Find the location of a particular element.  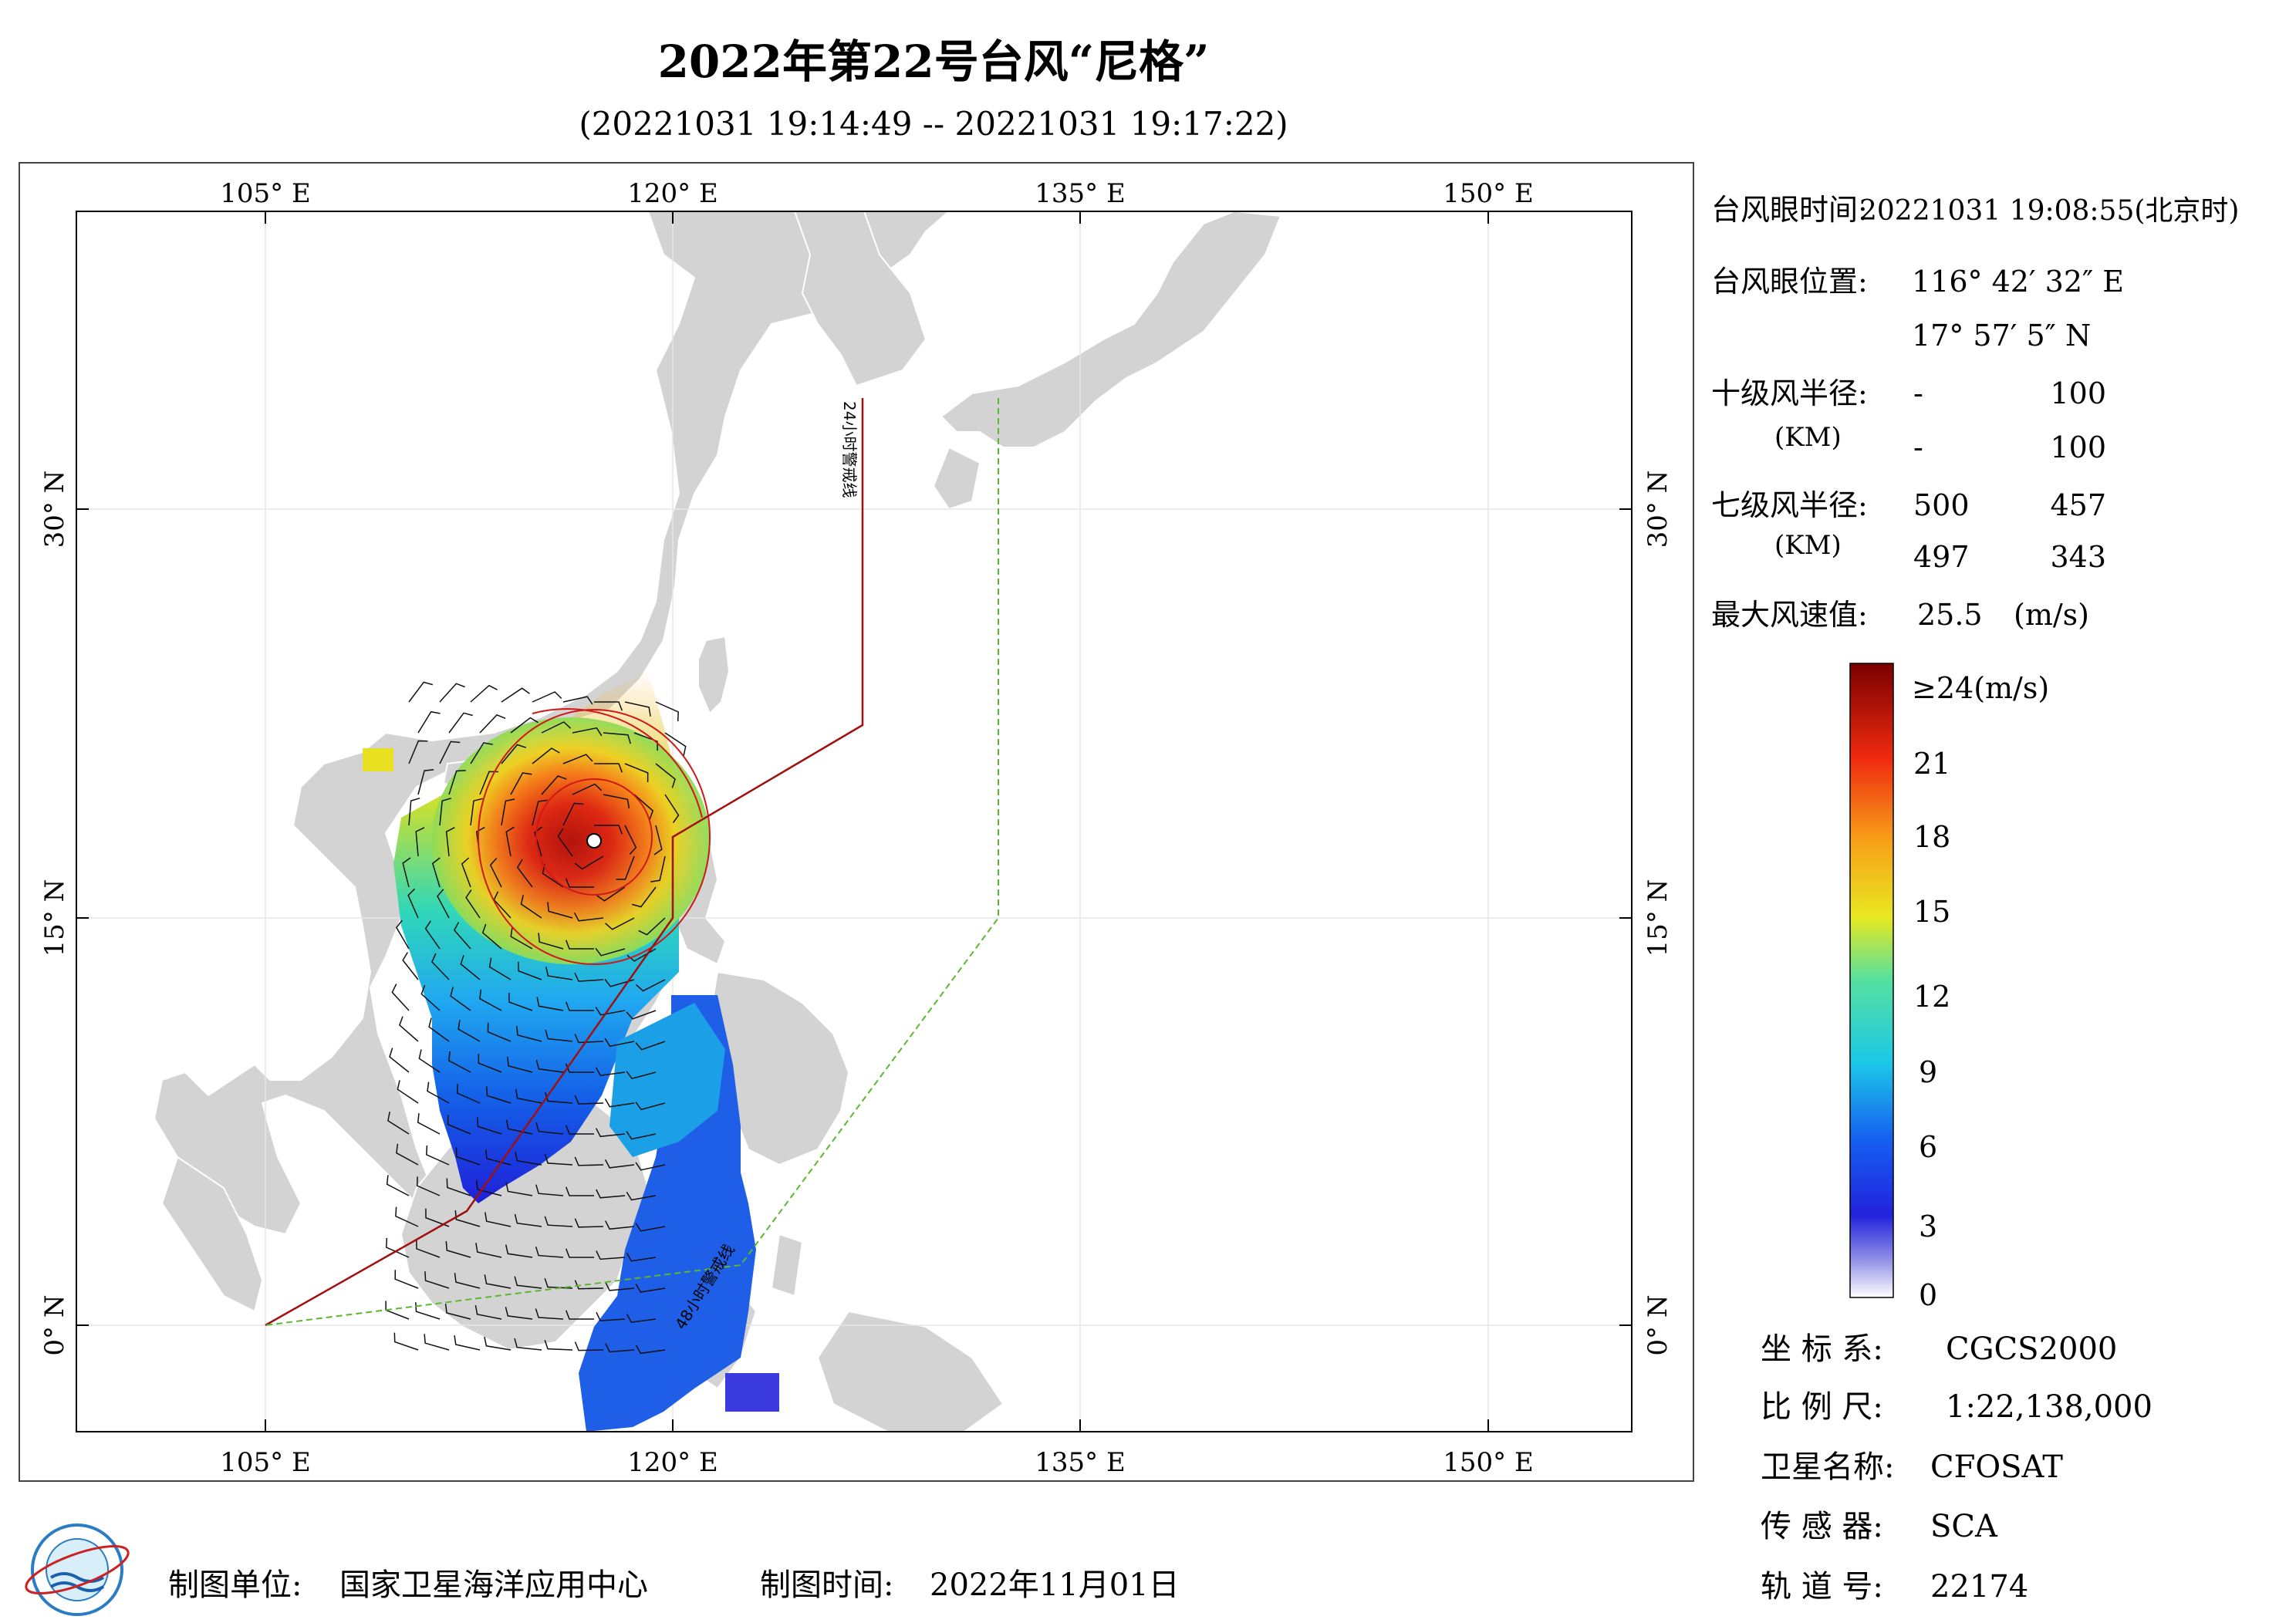

r7-label: 七级风半径: is located at coordinates (1789, 505).